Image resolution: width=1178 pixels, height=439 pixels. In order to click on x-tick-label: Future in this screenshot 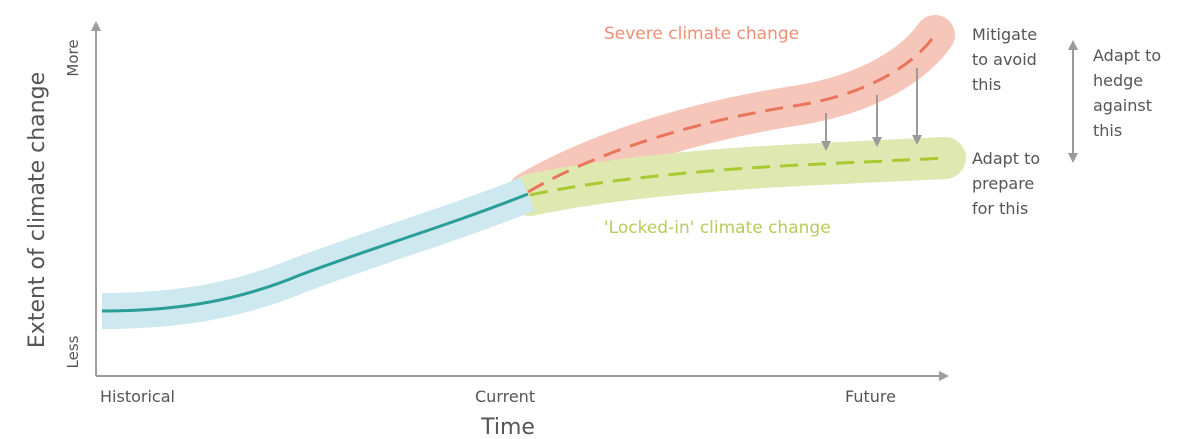, I will do `click(870, 396)`.